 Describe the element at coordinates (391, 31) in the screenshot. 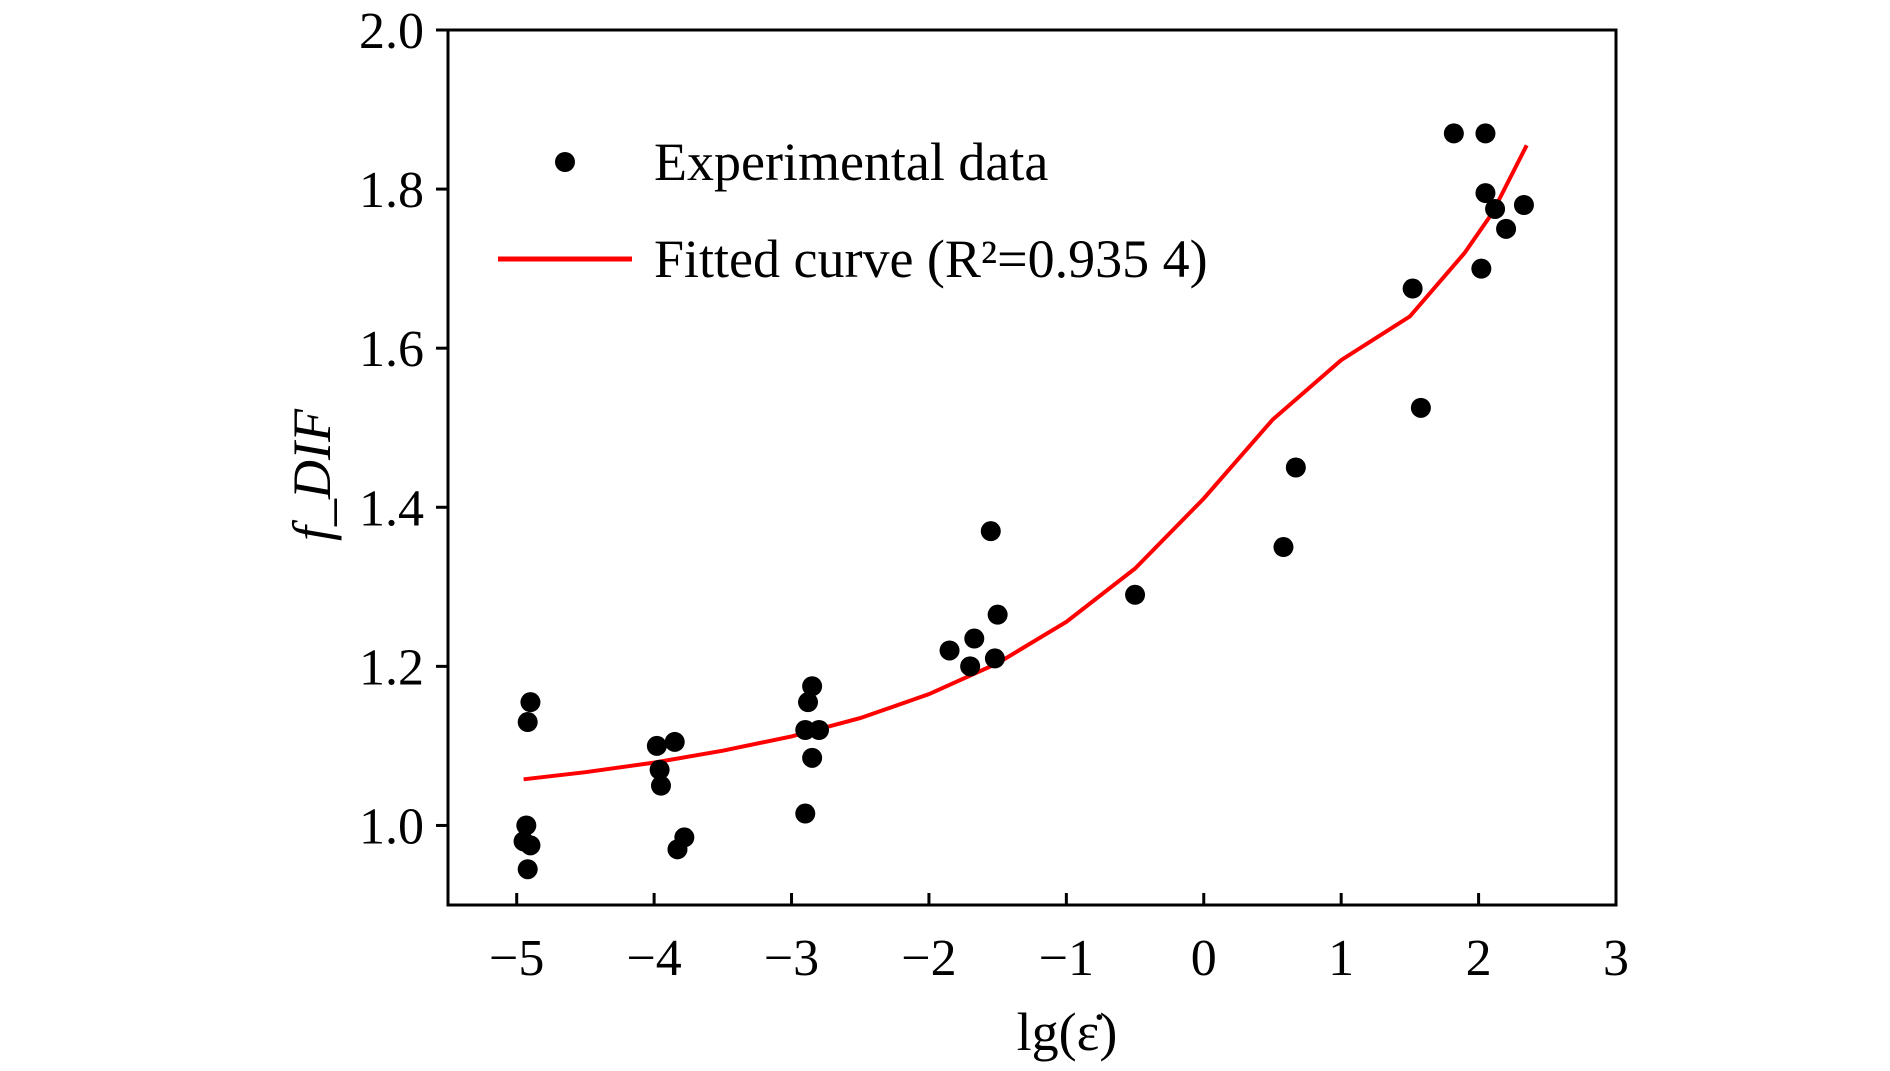

I see `y-tick-label: 2.0` at that location.